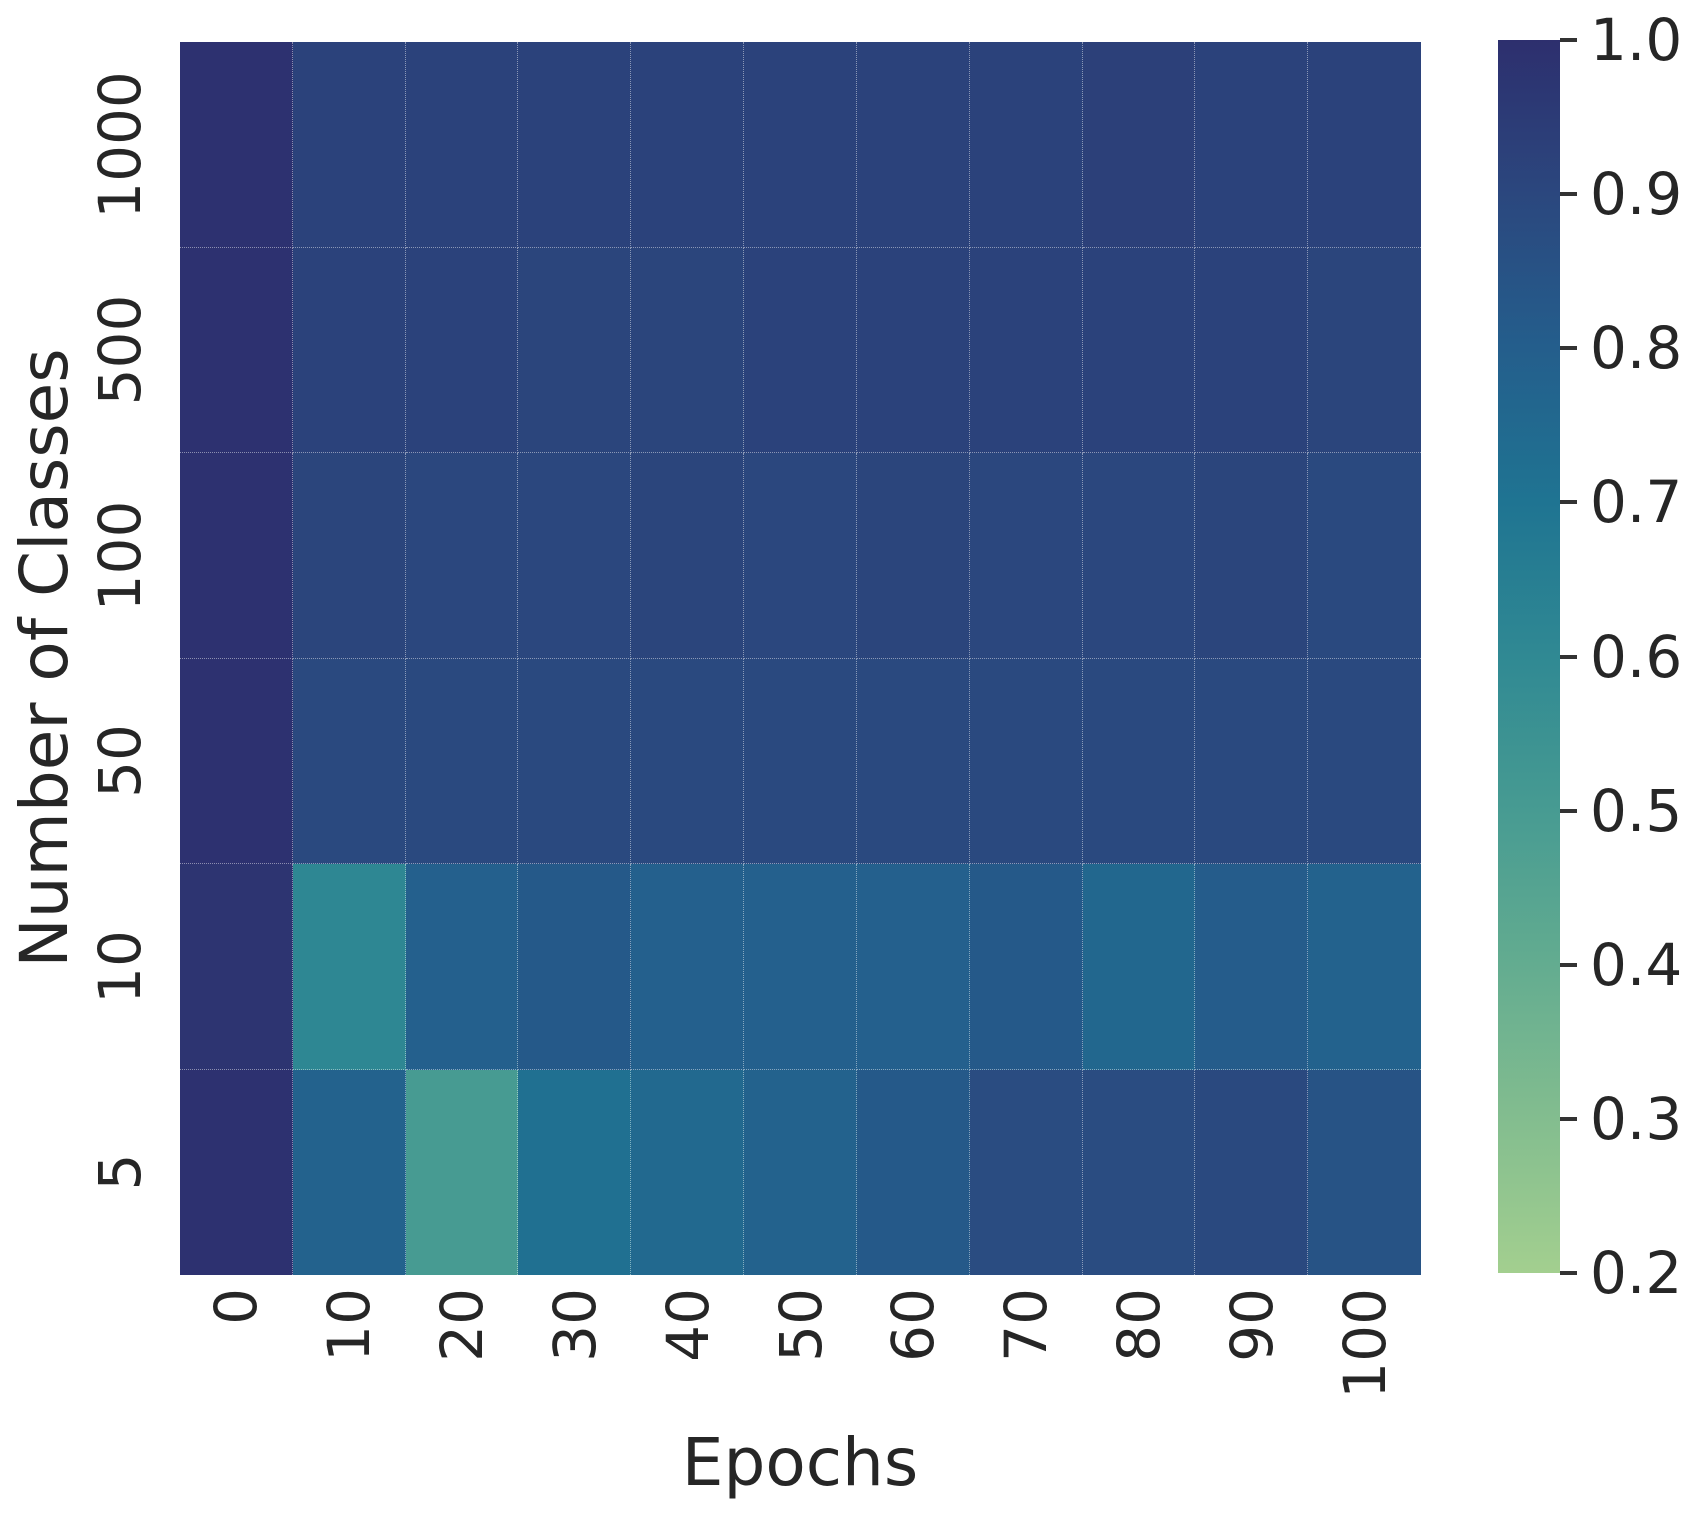 This screenshot has width=1704, height=1514. Describe the element at coordinates (1636, 194) in the screenshot. I see `colorbar-tick-label: 0.9` at that location.